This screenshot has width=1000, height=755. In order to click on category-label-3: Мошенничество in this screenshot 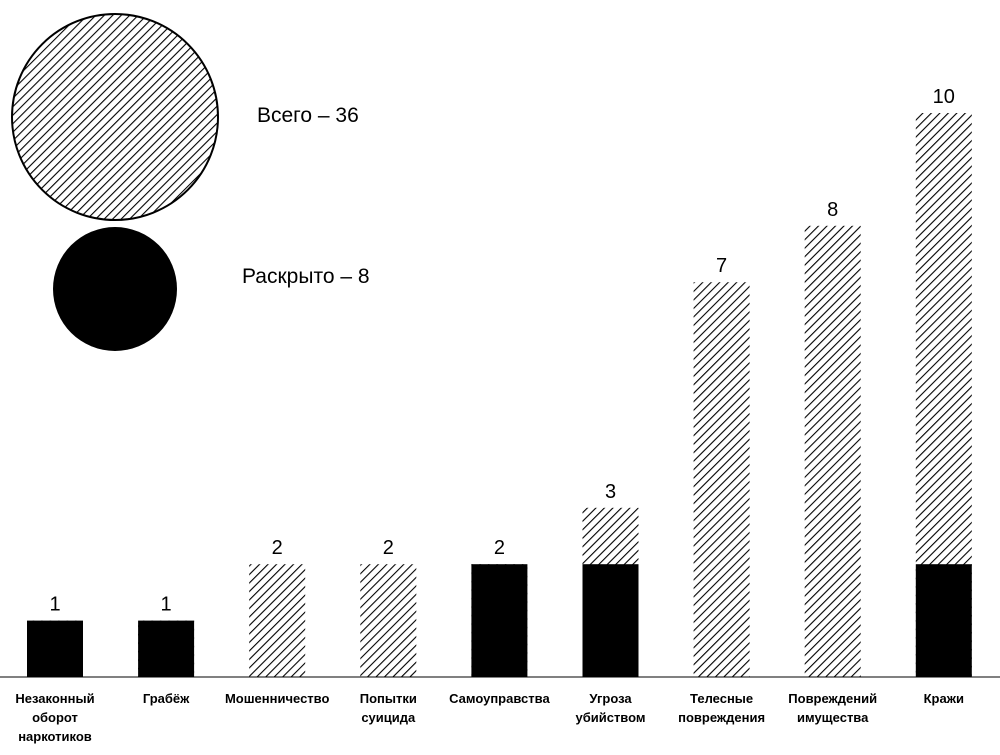, I will do `click(277, 698)`.